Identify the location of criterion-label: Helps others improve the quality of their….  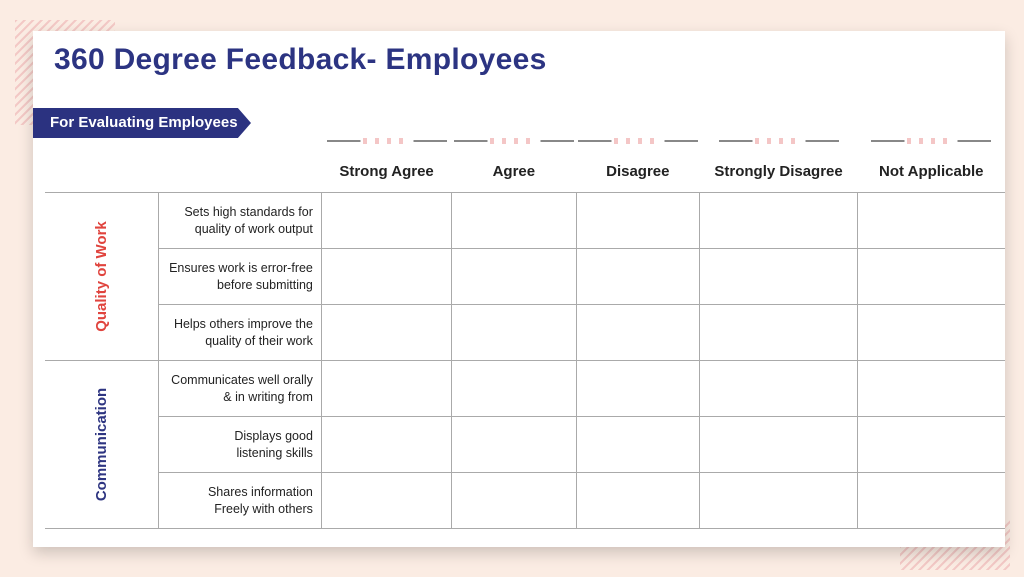
(240, 332).